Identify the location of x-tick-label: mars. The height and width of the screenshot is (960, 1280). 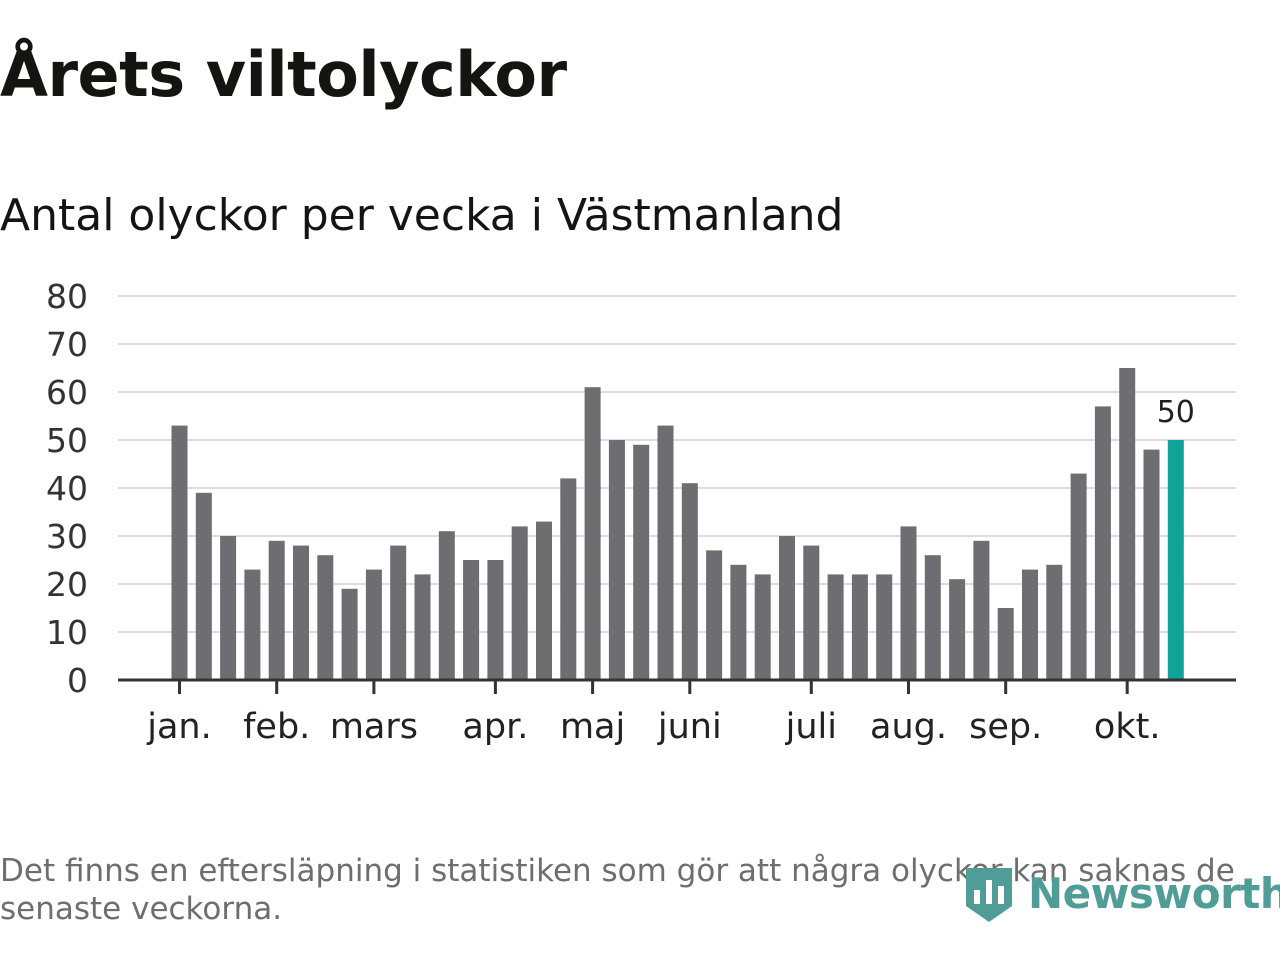
(374, 727).